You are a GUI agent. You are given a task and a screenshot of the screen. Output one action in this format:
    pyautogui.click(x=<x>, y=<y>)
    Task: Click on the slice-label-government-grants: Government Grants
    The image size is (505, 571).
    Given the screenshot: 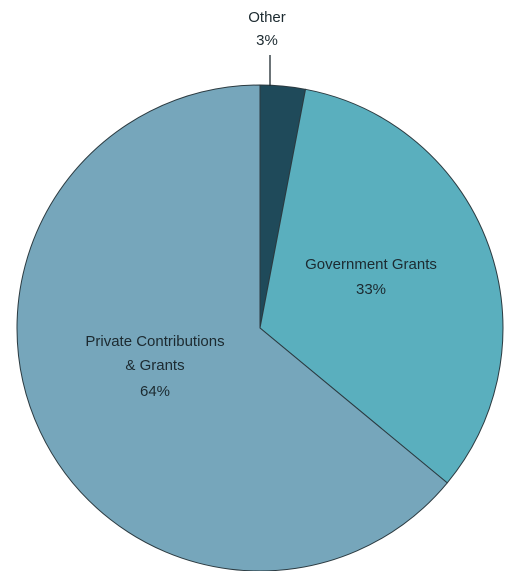 What is the action you would take?
    pyautogui.click(x=371, y=264)
    